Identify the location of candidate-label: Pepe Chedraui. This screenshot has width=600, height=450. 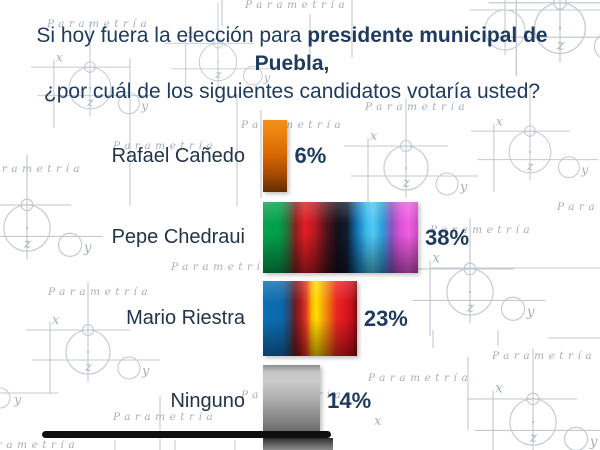
(178, 237).